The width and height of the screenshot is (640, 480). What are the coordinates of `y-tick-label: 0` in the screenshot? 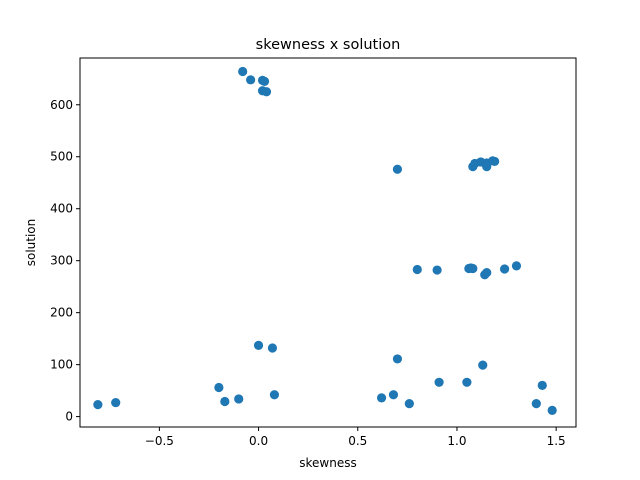 It's located at (69, 417).